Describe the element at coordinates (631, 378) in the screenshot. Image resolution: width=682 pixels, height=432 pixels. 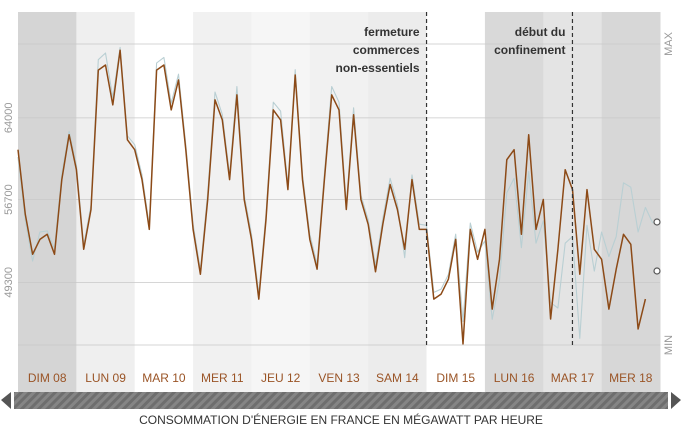
I see `day-label: MER 18` at that location.